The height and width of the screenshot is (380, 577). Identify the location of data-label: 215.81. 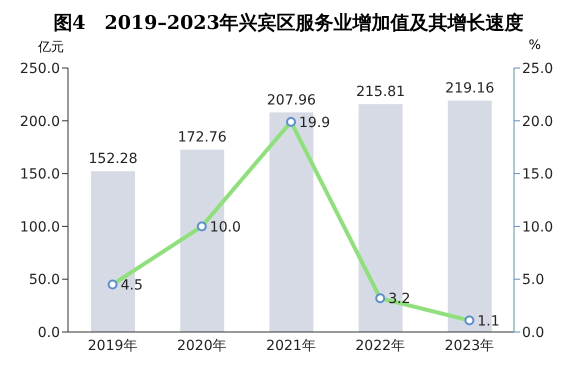
(381, 92).